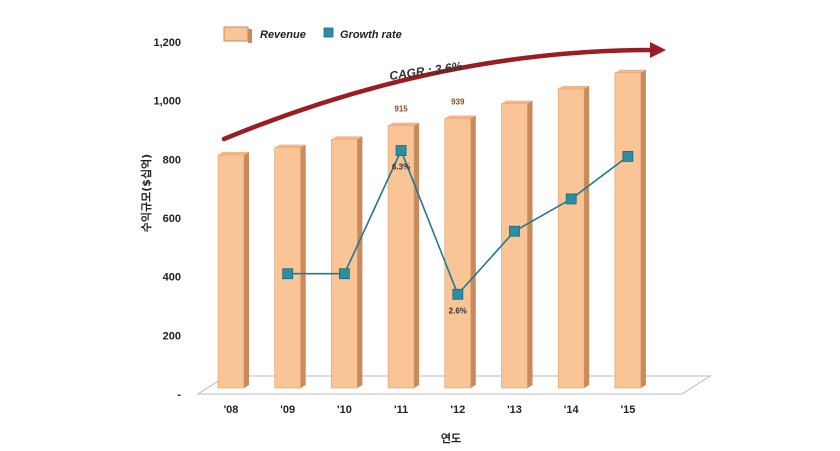  Describe the element at coordinates (572, 410) in the screenshot. I see `x-tick-label: '14` at that location.